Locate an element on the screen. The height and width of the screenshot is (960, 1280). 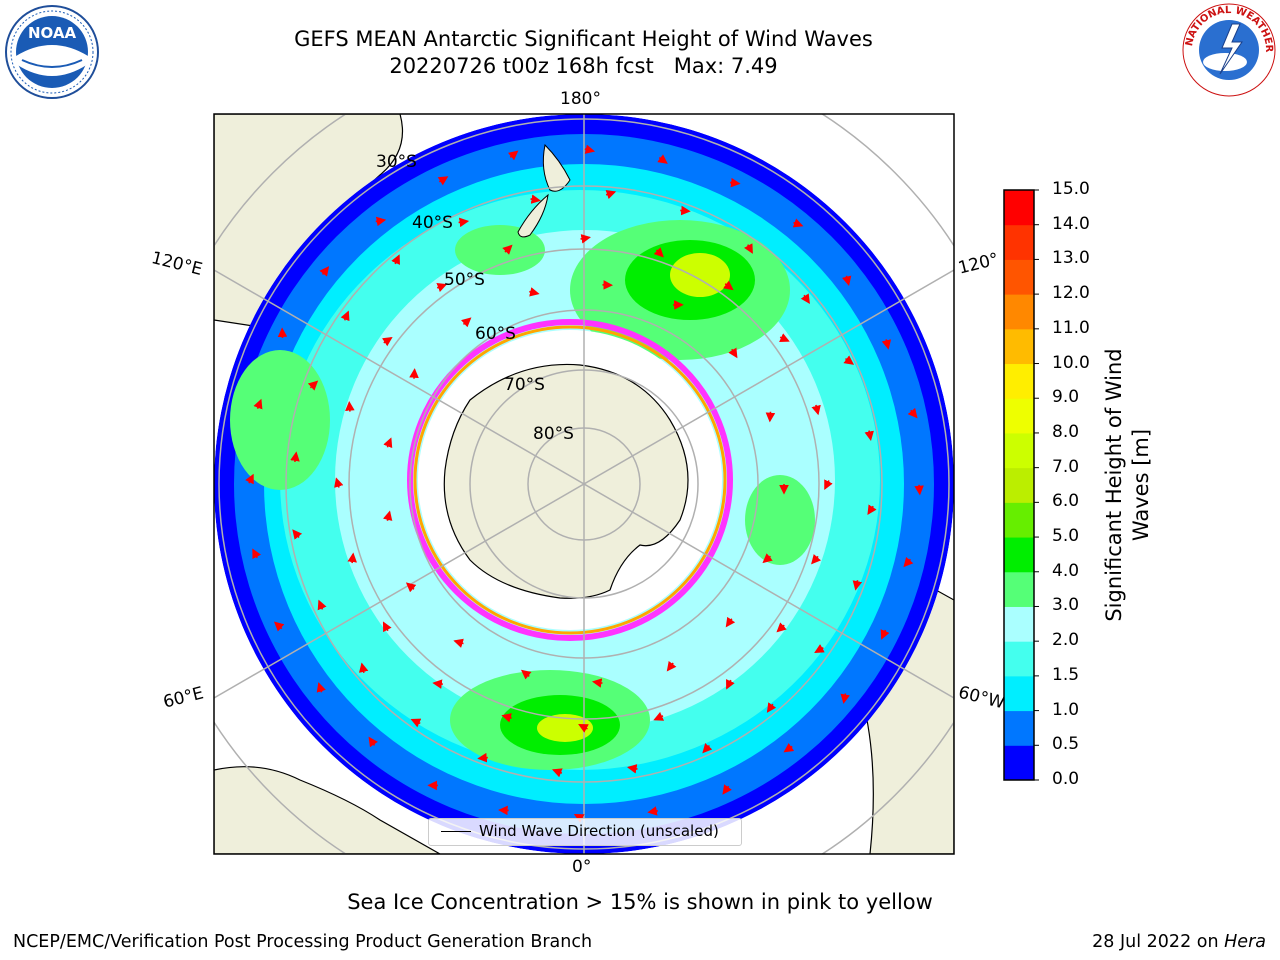
lat-label-60s: 60°S is located at coordinates (495, 334).